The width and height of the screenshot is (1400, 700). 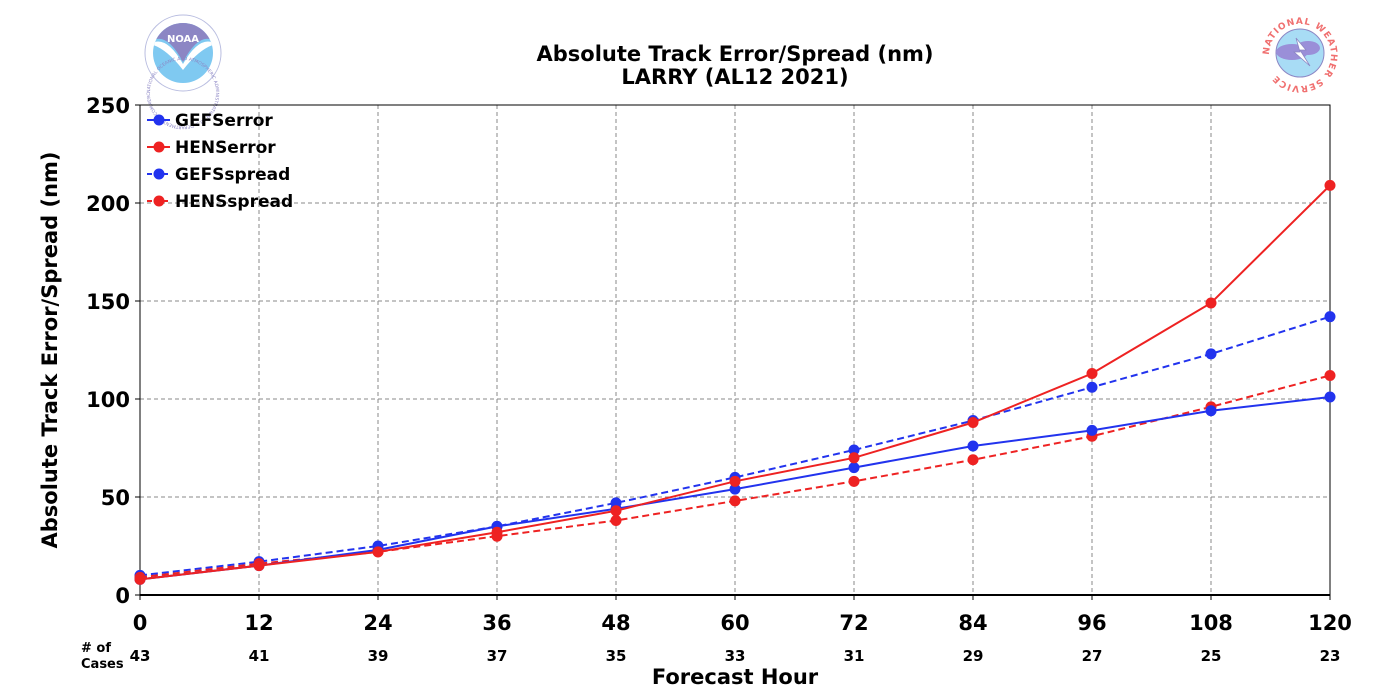 I want to click on legend-item: HENSspread, so click(x=220, y=202).